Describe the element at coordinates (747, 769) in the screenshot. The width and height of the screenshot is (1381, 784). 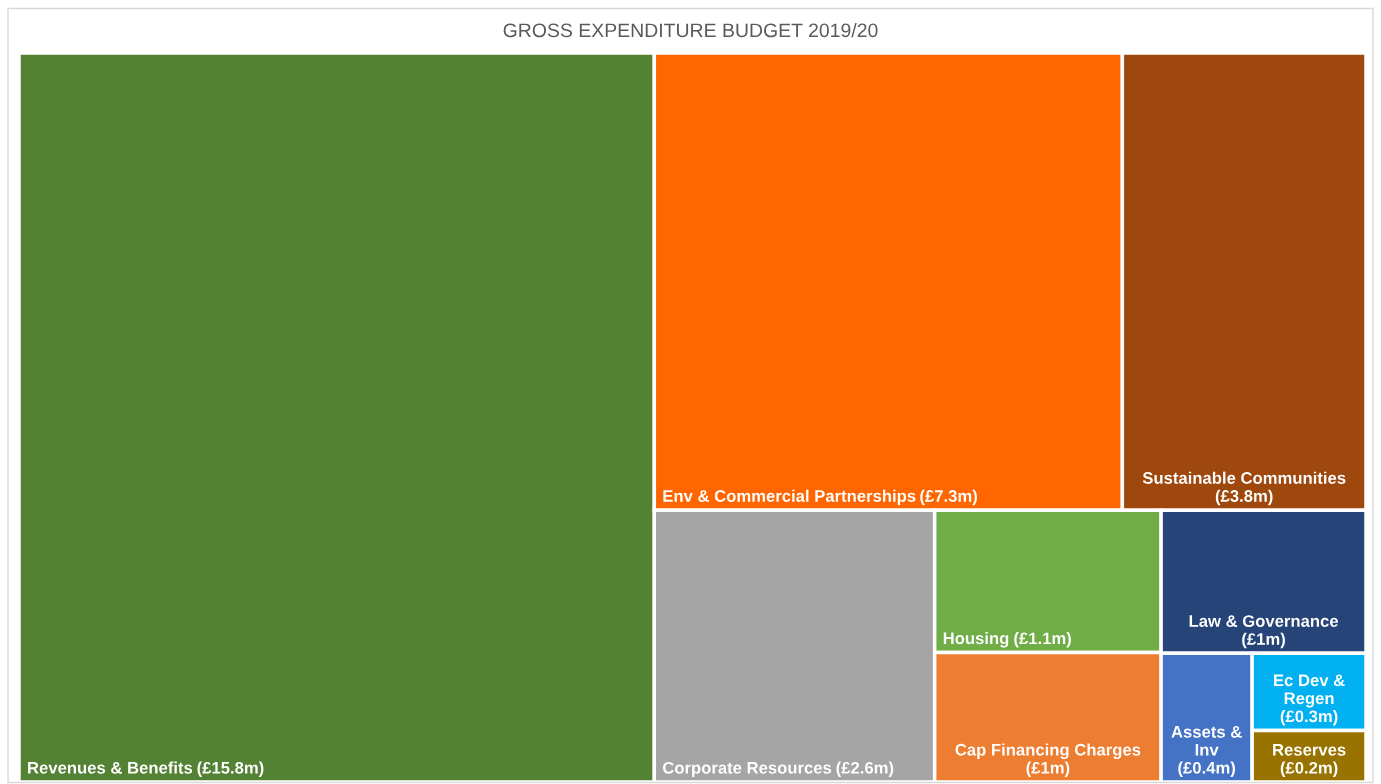
I see `category-label: Corporate Resources` at that location.